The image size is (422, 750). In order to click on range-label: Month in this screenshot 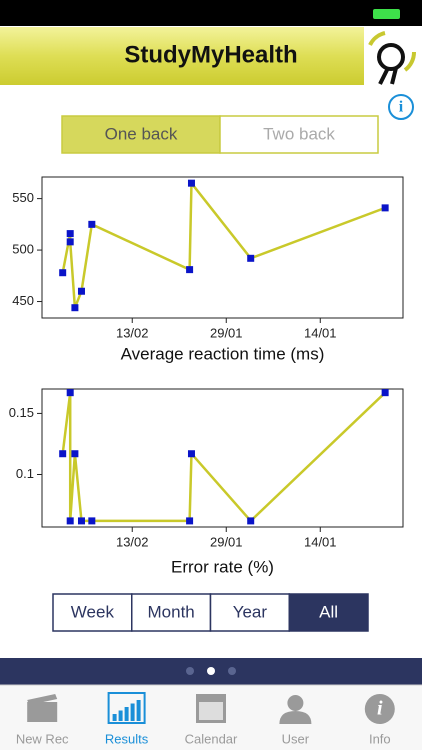, I will do `click(171, 611)`.